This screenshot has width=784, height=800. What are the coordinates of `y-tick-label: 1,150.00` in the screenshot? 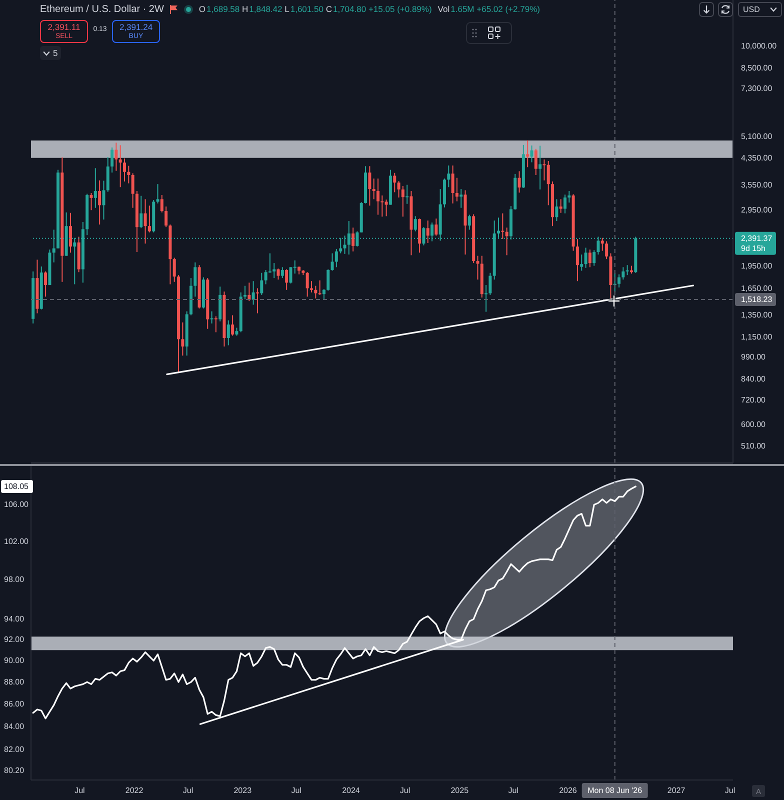 It's located at (757, 337).